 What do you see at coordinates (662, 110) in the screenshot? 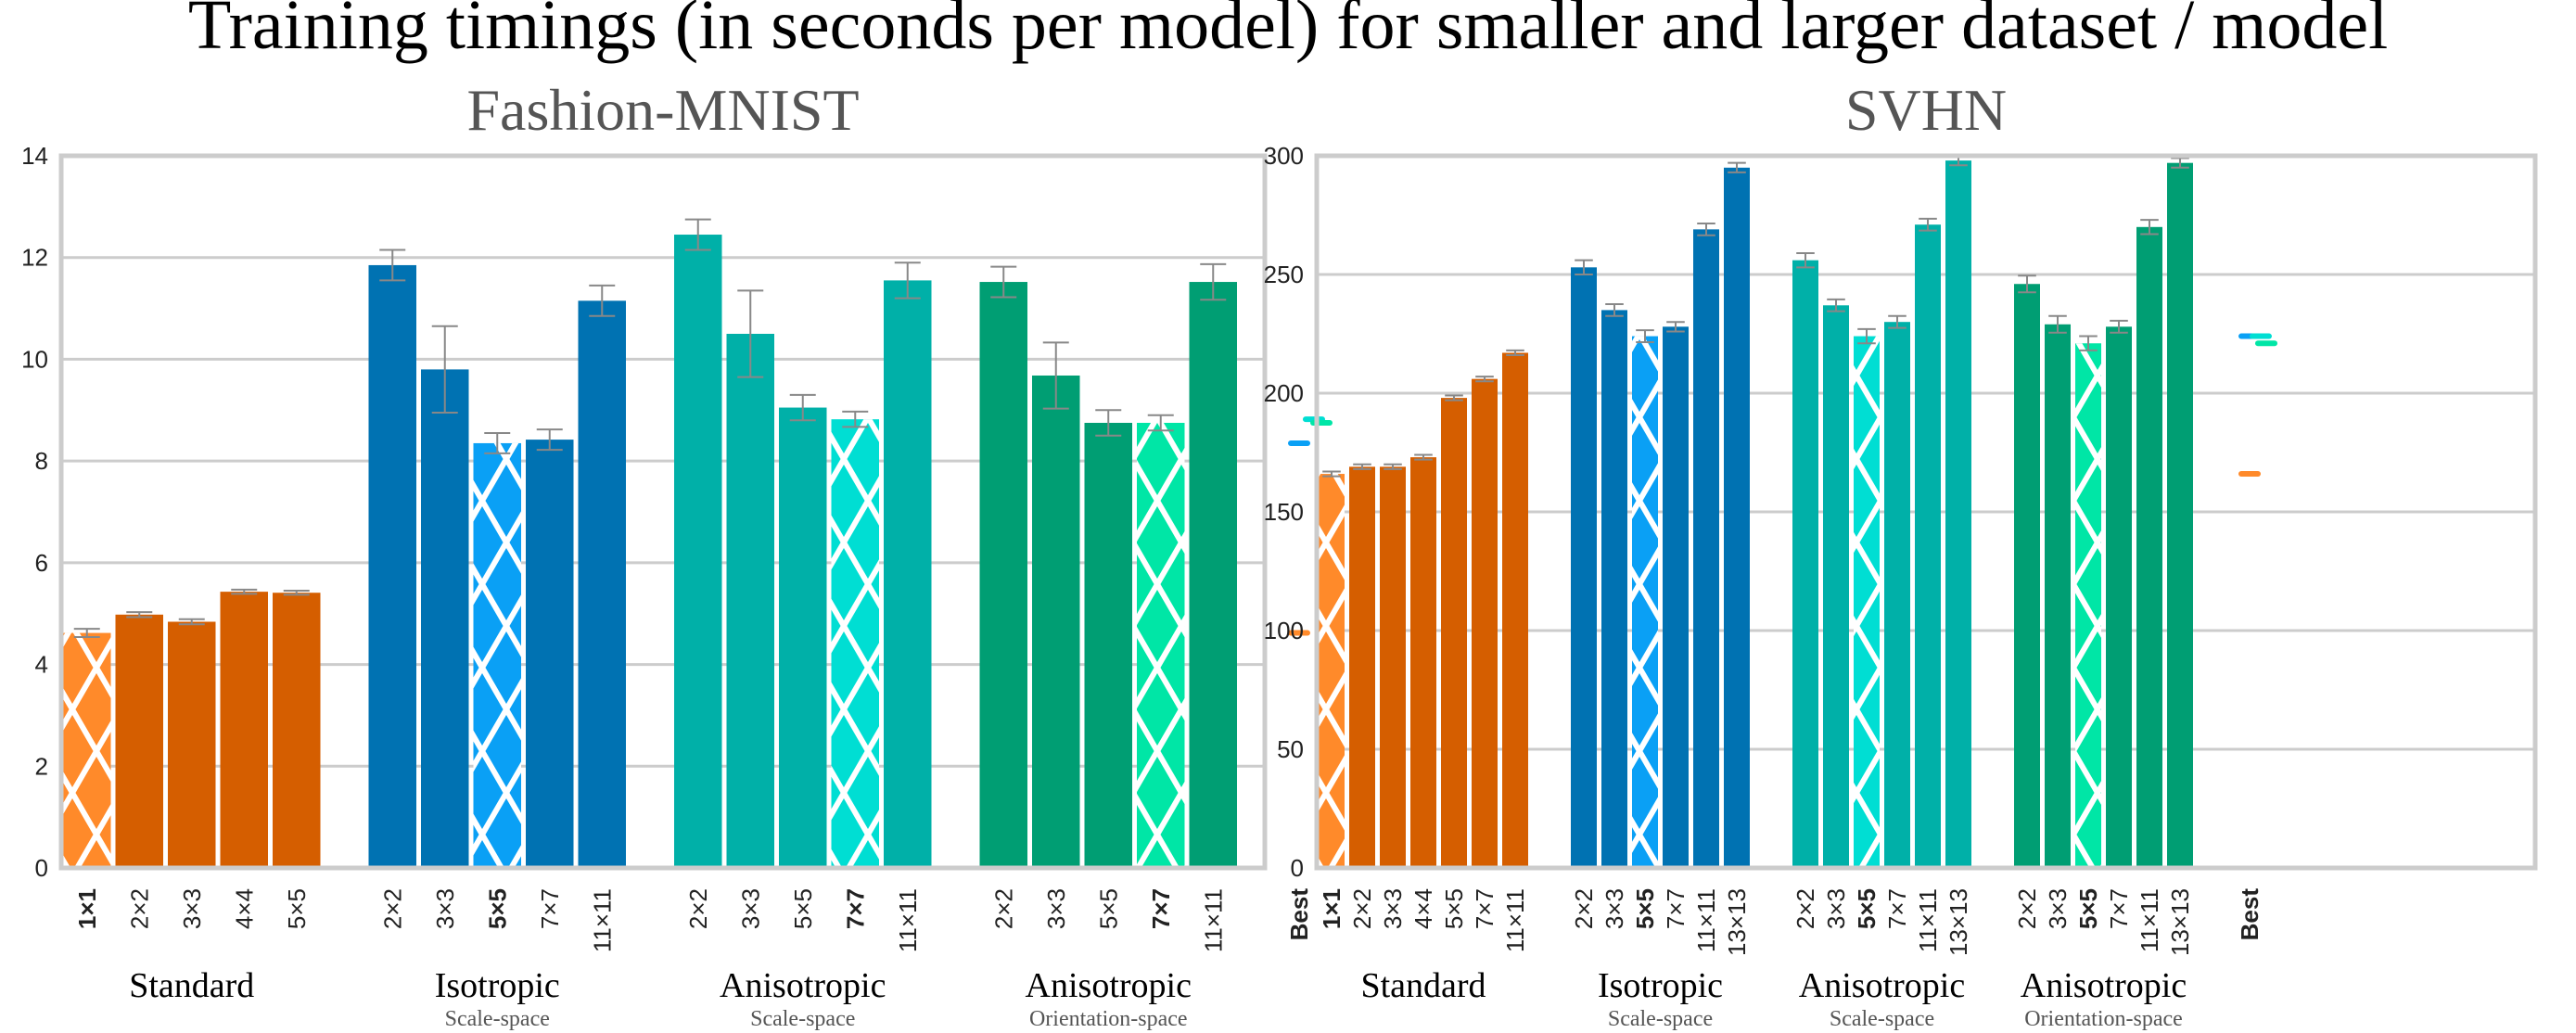
I see `chart-title: Fashion-MNIST` at bounding box center [662, 110].